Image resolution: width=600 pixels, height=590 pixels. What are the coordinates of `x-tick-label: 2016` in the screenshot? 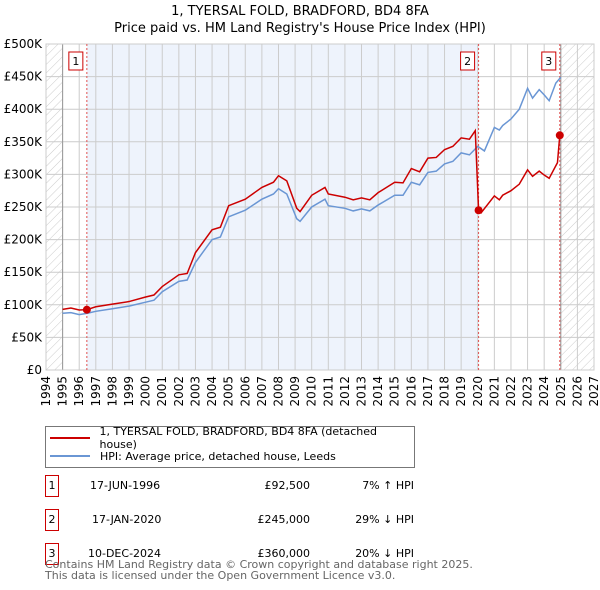 It's located at (411, 391).